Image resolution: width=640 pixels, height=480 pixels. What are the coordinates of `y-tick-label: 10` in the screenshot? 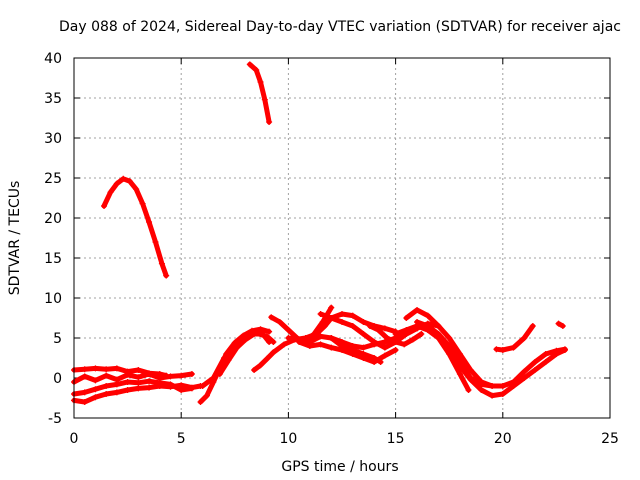 It's located at (53, 299).